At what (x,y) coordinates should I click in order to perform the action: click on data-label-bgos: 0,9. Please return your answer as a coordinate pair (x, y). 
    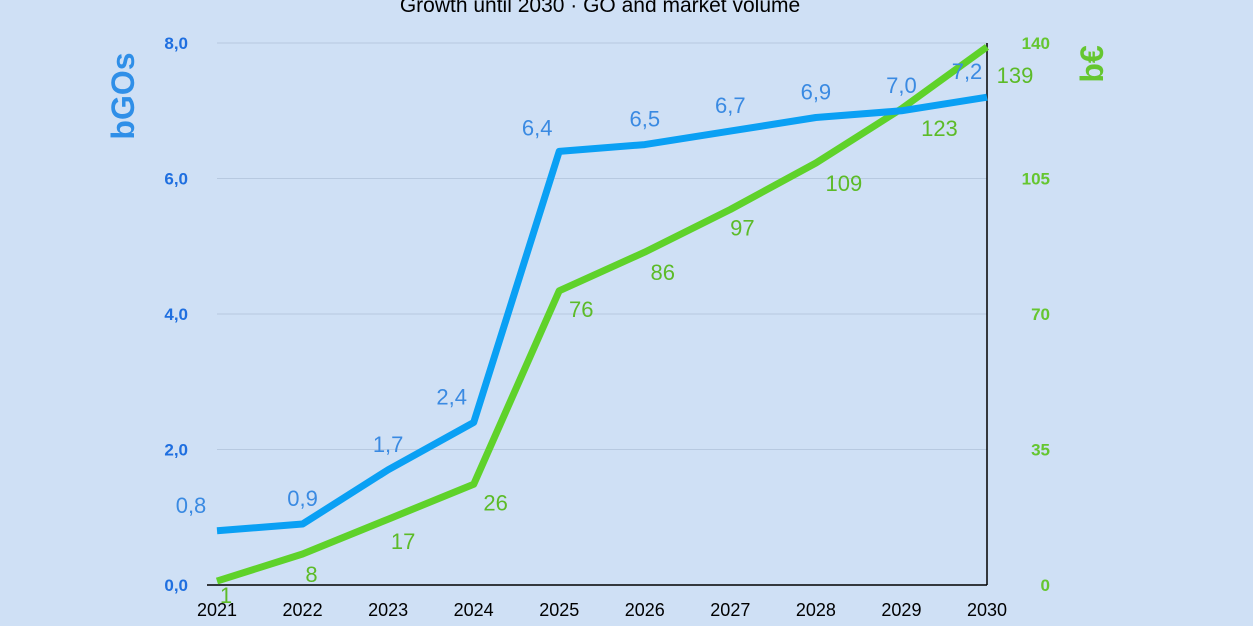
    Looking at the image, I should click on (302, 498).